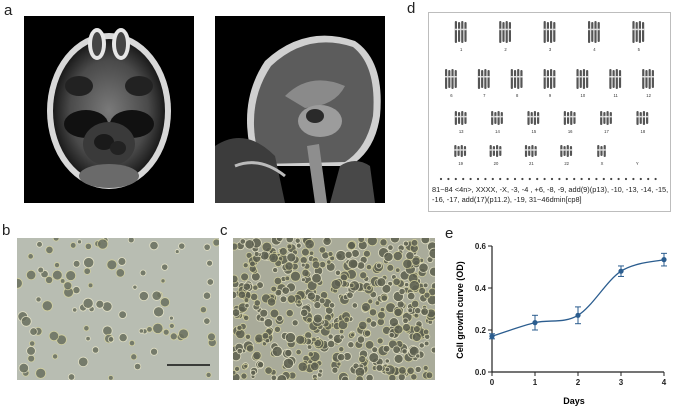 The width and height of the screenshot is (685, 413). What do you see at coordinates (484, 95) in the screenshot?
I see `chromosome-number: 7` at bounding box center [484, 95].